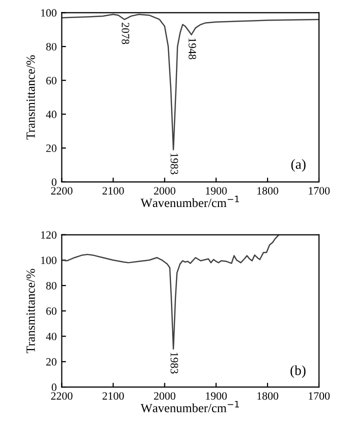  Describe the element at coordinates (298, 165) in the screenshot. I see `annotation: (a)` at that location.